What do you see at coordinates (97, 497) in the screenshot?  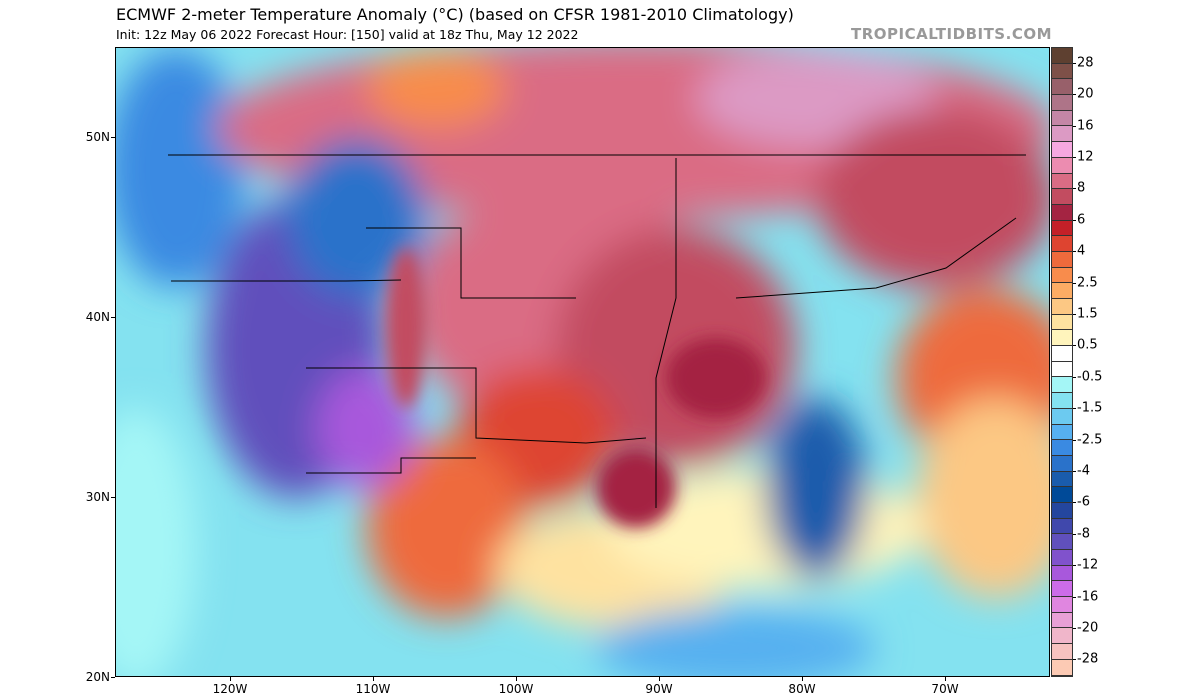 I see `latitude-label: 30N` at bounding box center [97, 497].